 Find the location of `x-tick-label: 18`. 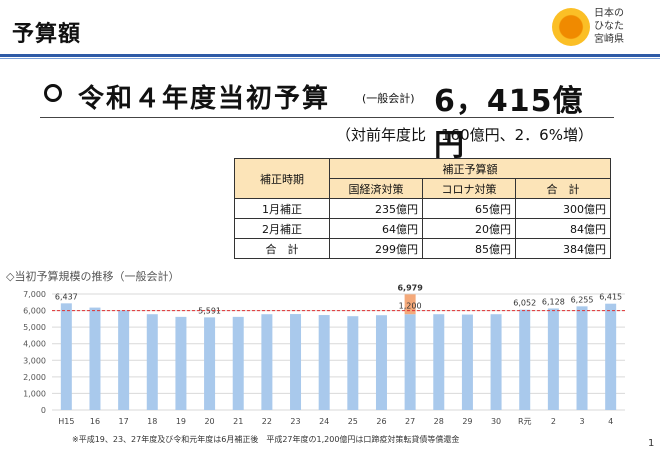

x-tick-label: 18 is located at coordinates (152, 421).